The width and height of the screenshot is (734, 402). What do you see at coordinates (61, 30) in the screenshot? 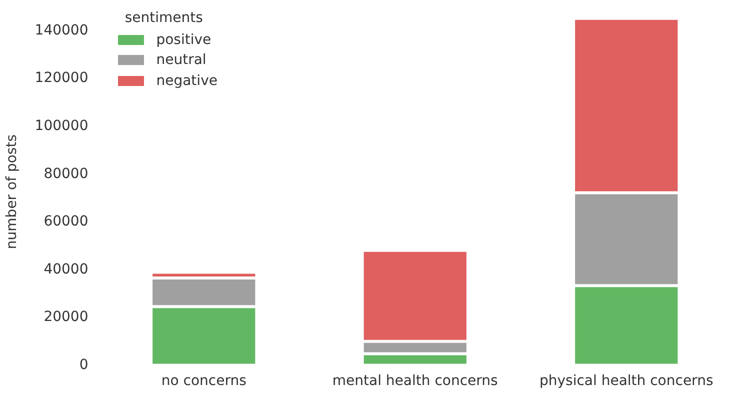
I see `y-tick-label: 140000` at bounding box center [61, 30].